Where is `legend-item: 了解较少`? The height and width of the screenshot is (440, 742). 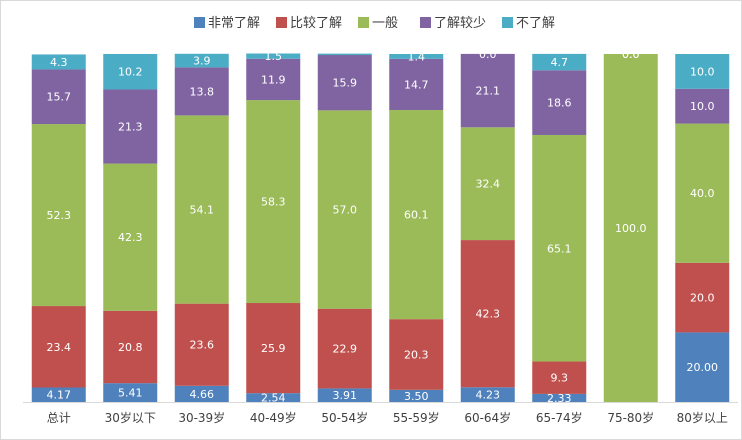
legend-item: 了解较少 is located at coordinates (453, 23).